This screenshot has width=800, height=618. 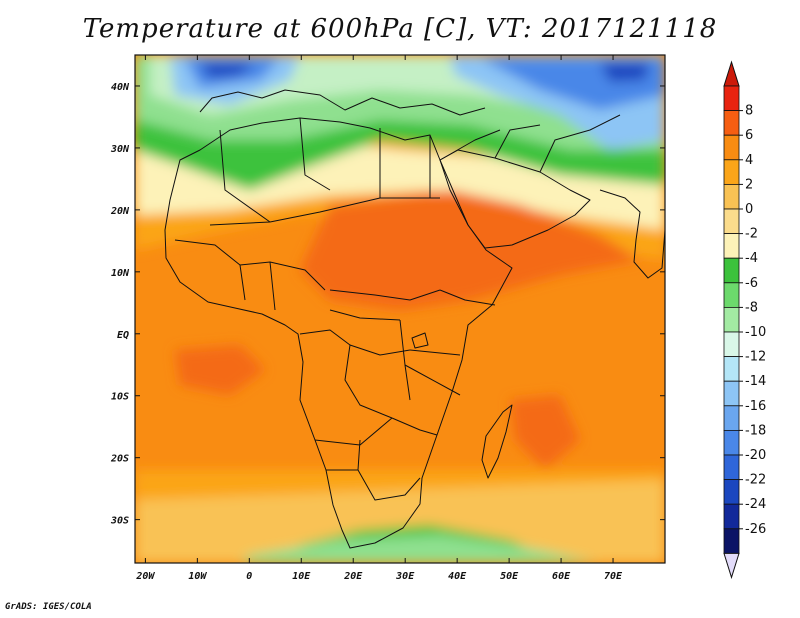 I want to click on field-band-blue, so click(x=425, y=84).